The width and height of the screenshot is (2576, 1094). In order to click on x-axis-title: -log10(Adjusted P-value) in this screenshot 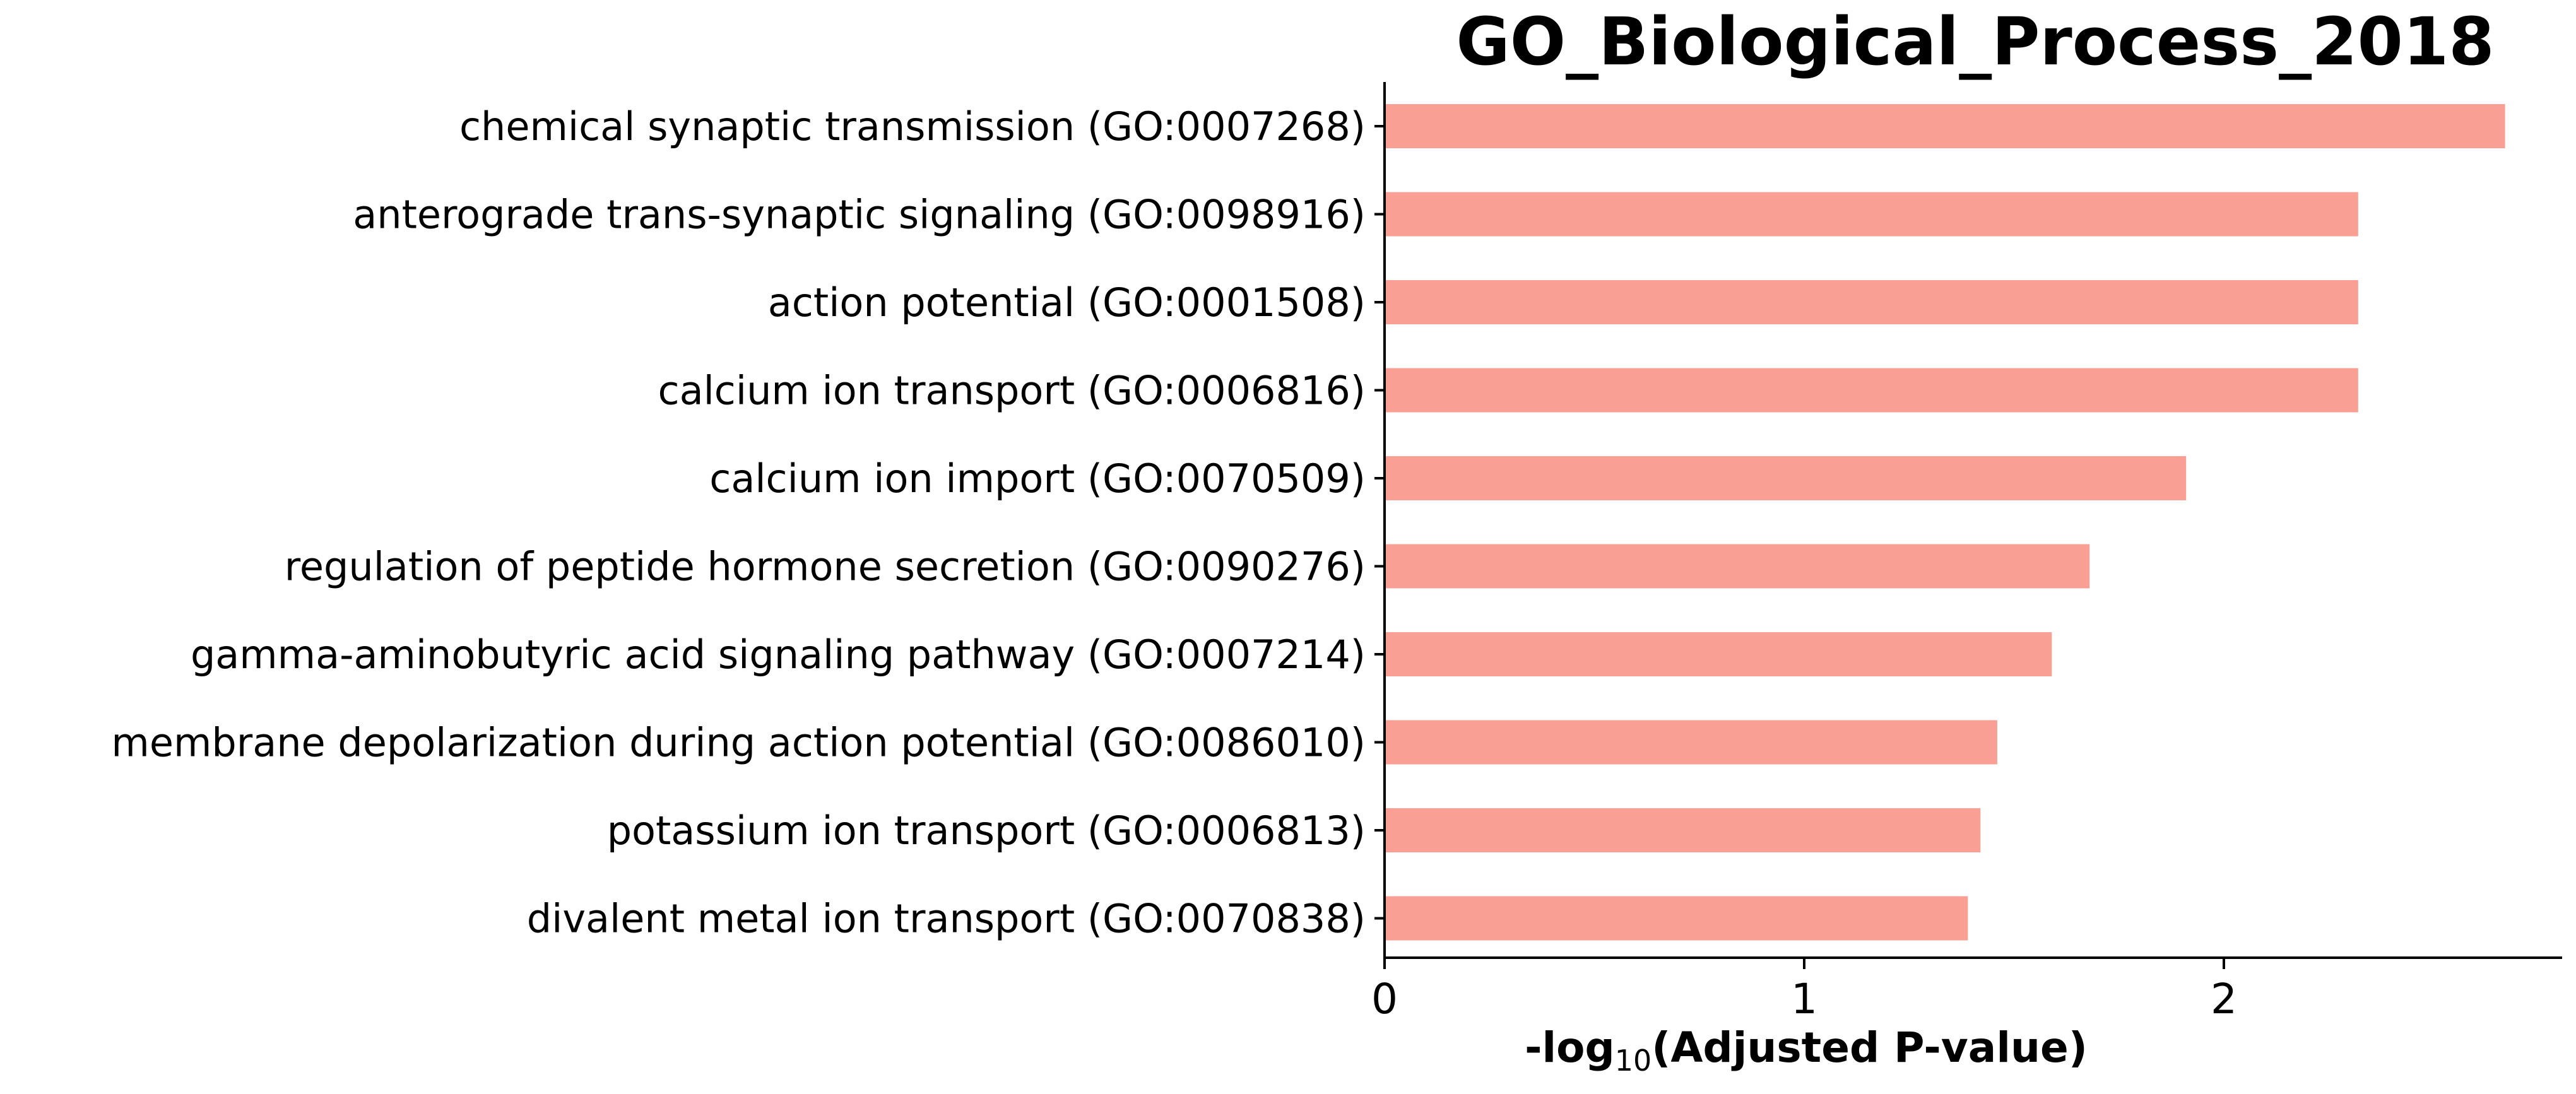, I will do `click(1806, 1050)`.